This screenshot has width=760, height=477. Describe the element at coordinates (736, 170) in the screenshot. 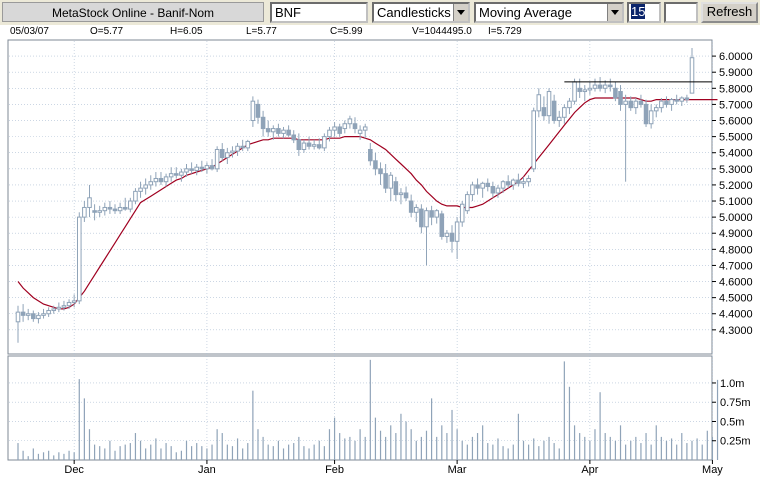

I see `price-tick-label: 5.3000` at that location.